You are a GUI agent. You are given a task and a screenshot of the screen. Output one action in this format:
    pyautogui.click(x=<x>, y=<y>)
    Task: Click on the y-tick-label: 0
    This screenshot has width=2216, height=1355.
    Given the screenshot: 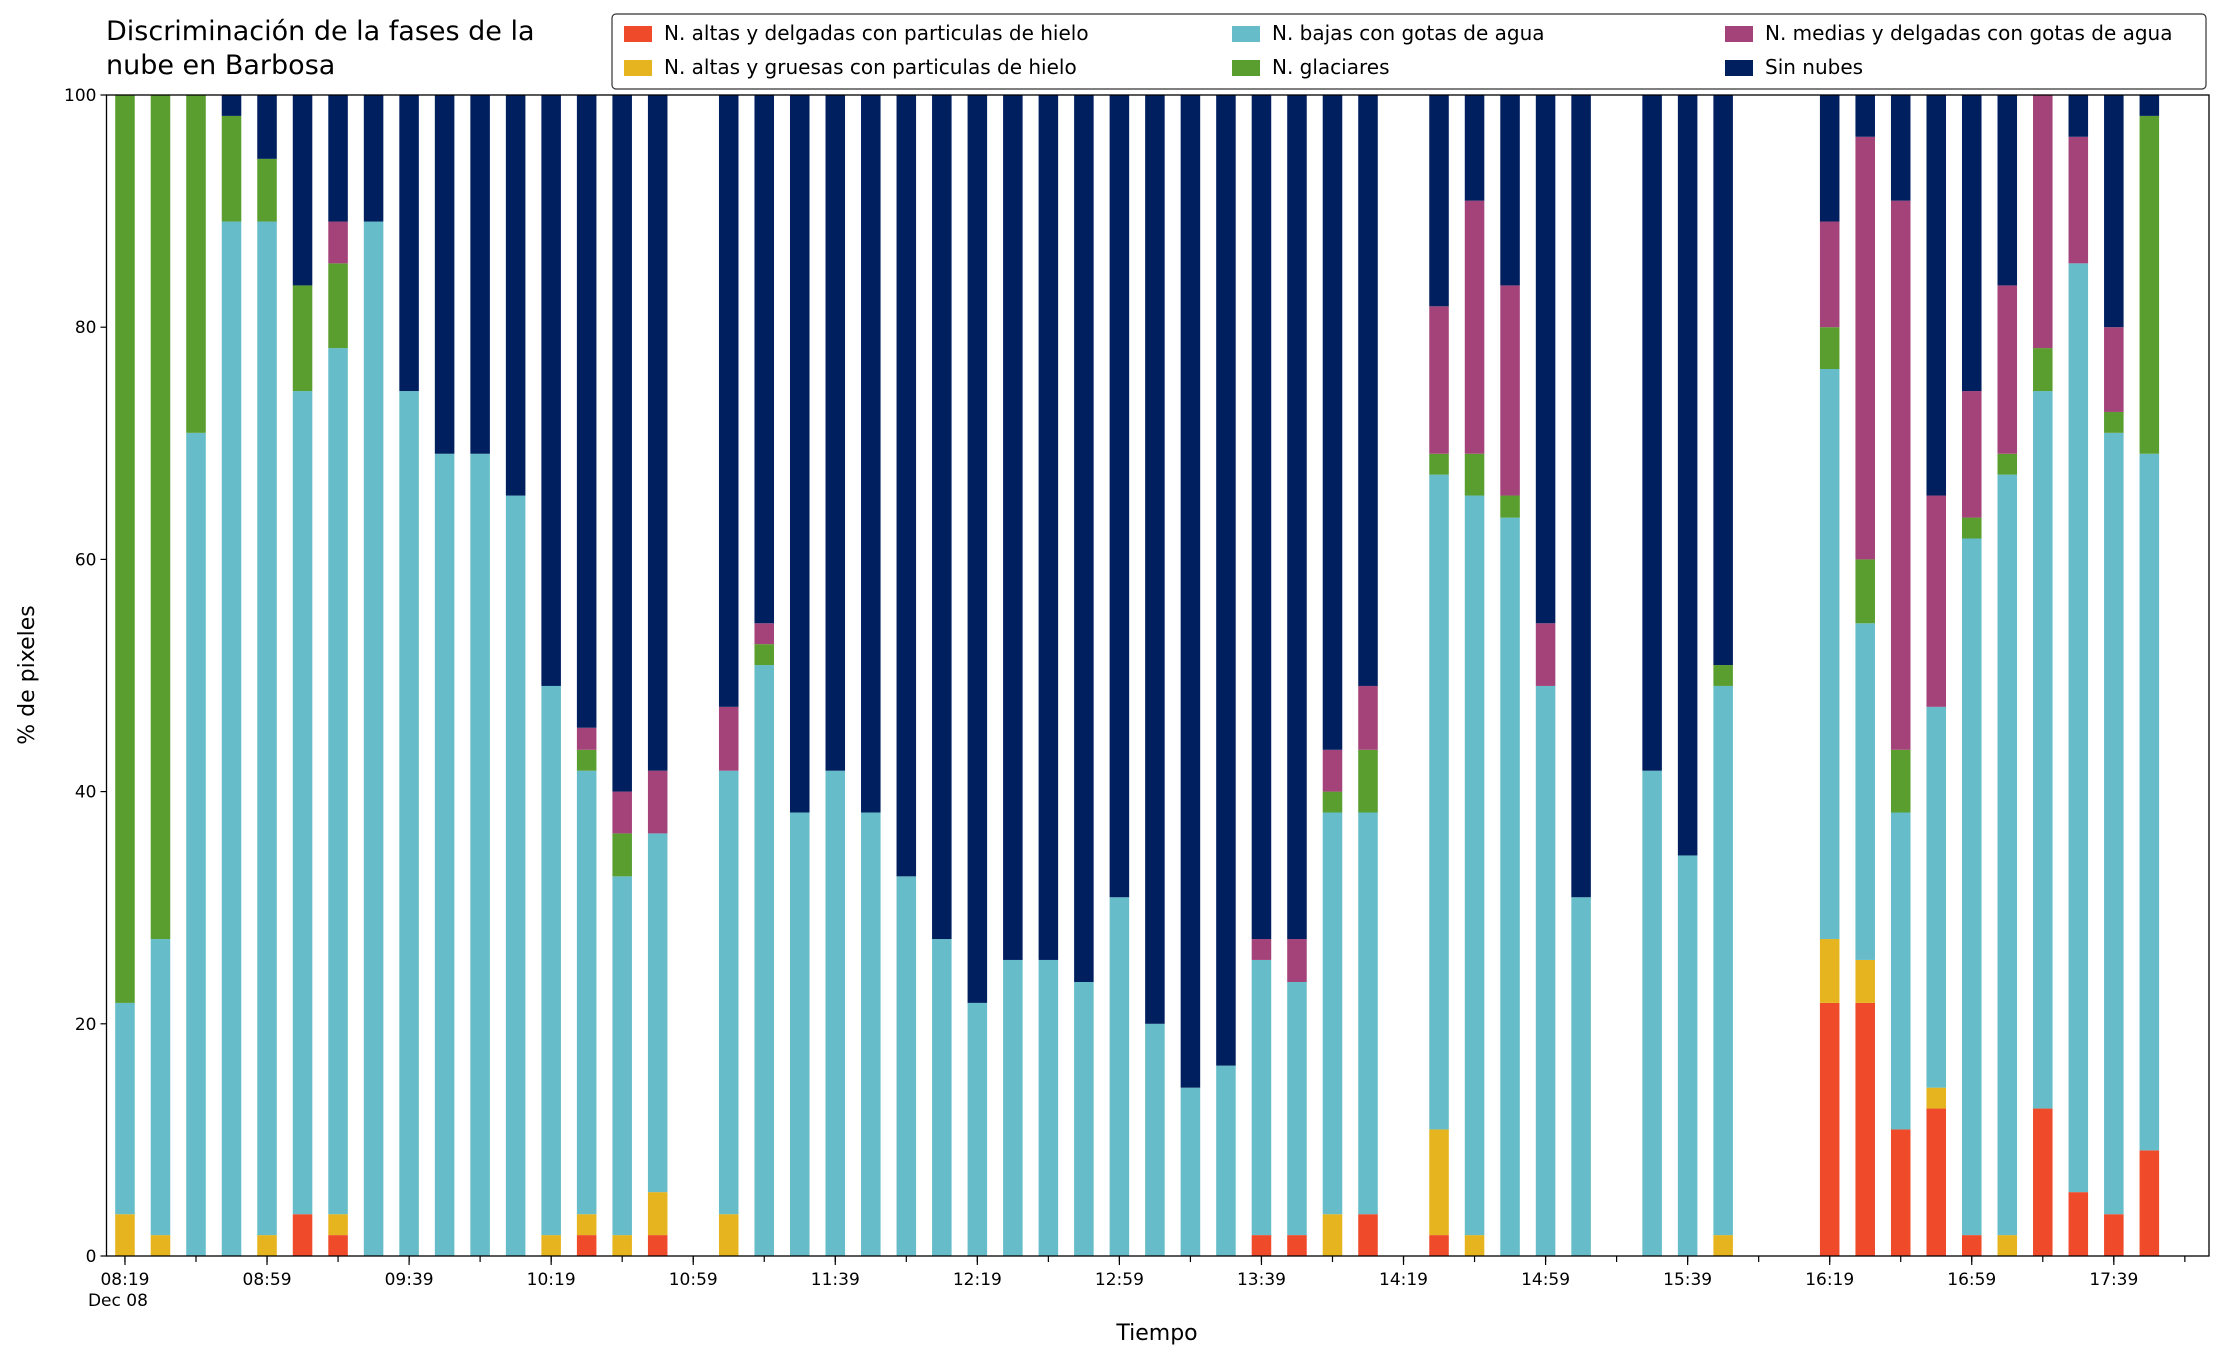 What is the action you would take?
    pyautogui.click(x=91, y=1257)
    